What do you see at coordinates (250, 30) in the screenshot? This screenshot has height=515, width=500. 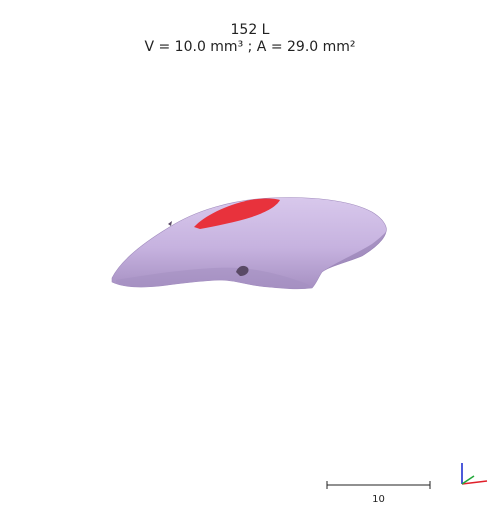 I see `specimen-title: 152 L` at bounding box center [250, 30].